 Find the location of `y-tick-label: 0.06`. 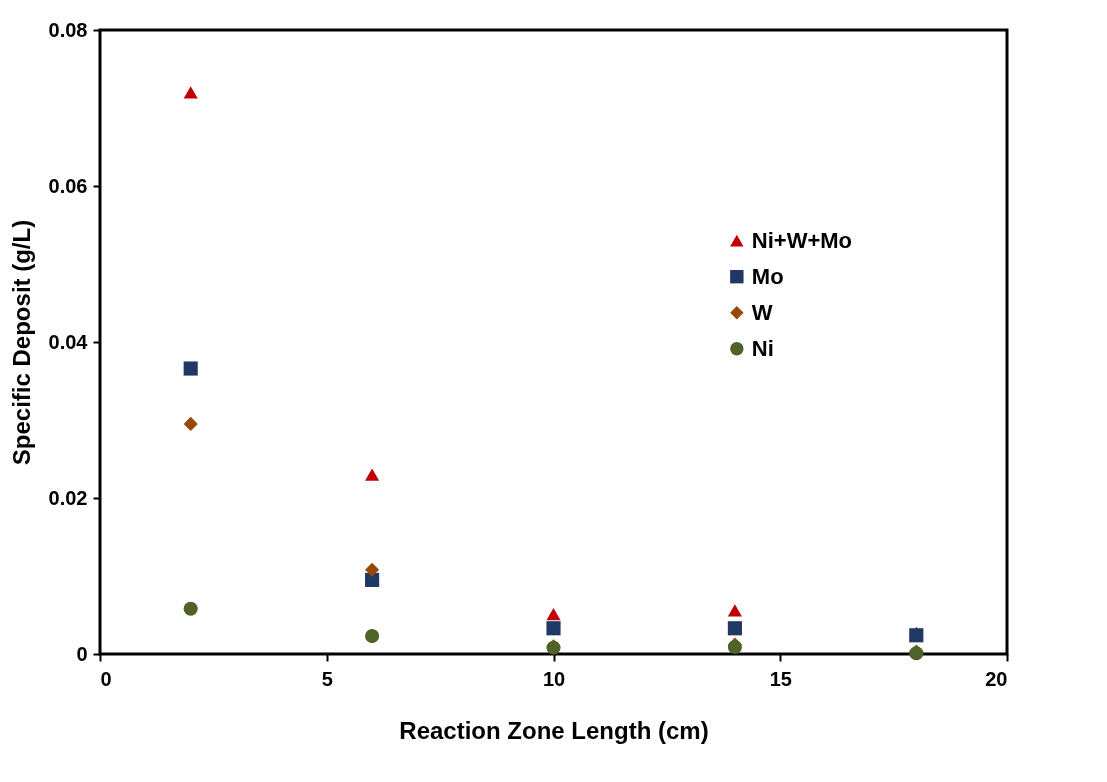

y-tick-label: 0.06 is located at coordinates (68, 185).